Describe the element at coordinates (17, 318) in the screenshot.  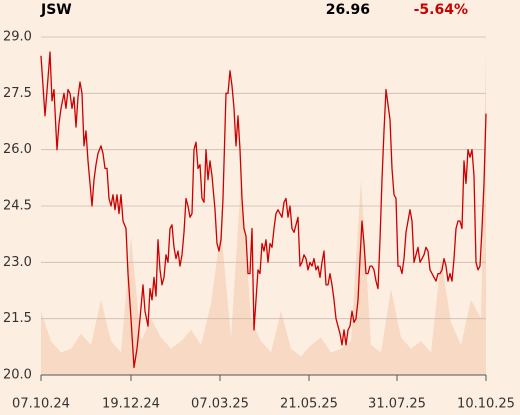
I see `y-tick-label: 21.5` at that location.